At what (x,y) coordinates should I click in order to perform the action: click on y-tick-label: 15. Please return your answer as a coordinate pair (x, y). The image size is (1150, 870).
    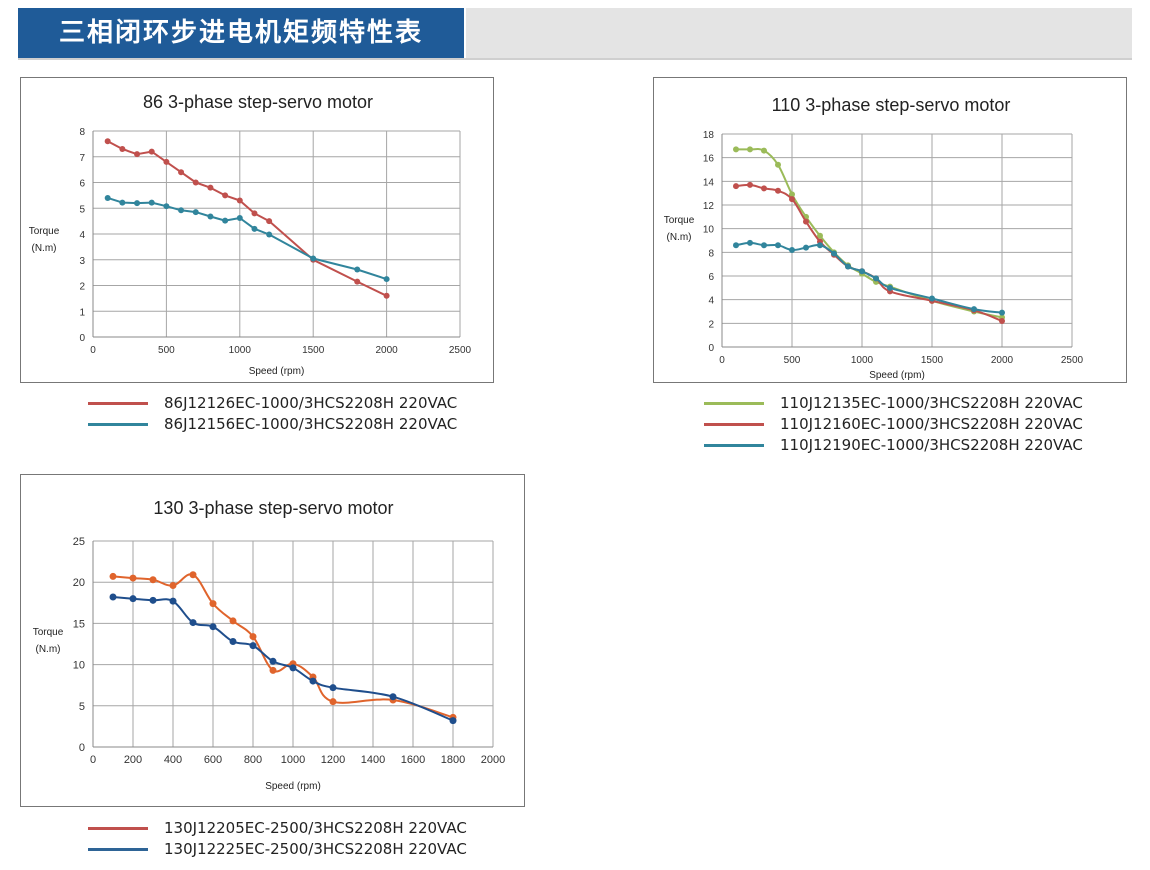
    Looking at the image, I should click on (79, 624).